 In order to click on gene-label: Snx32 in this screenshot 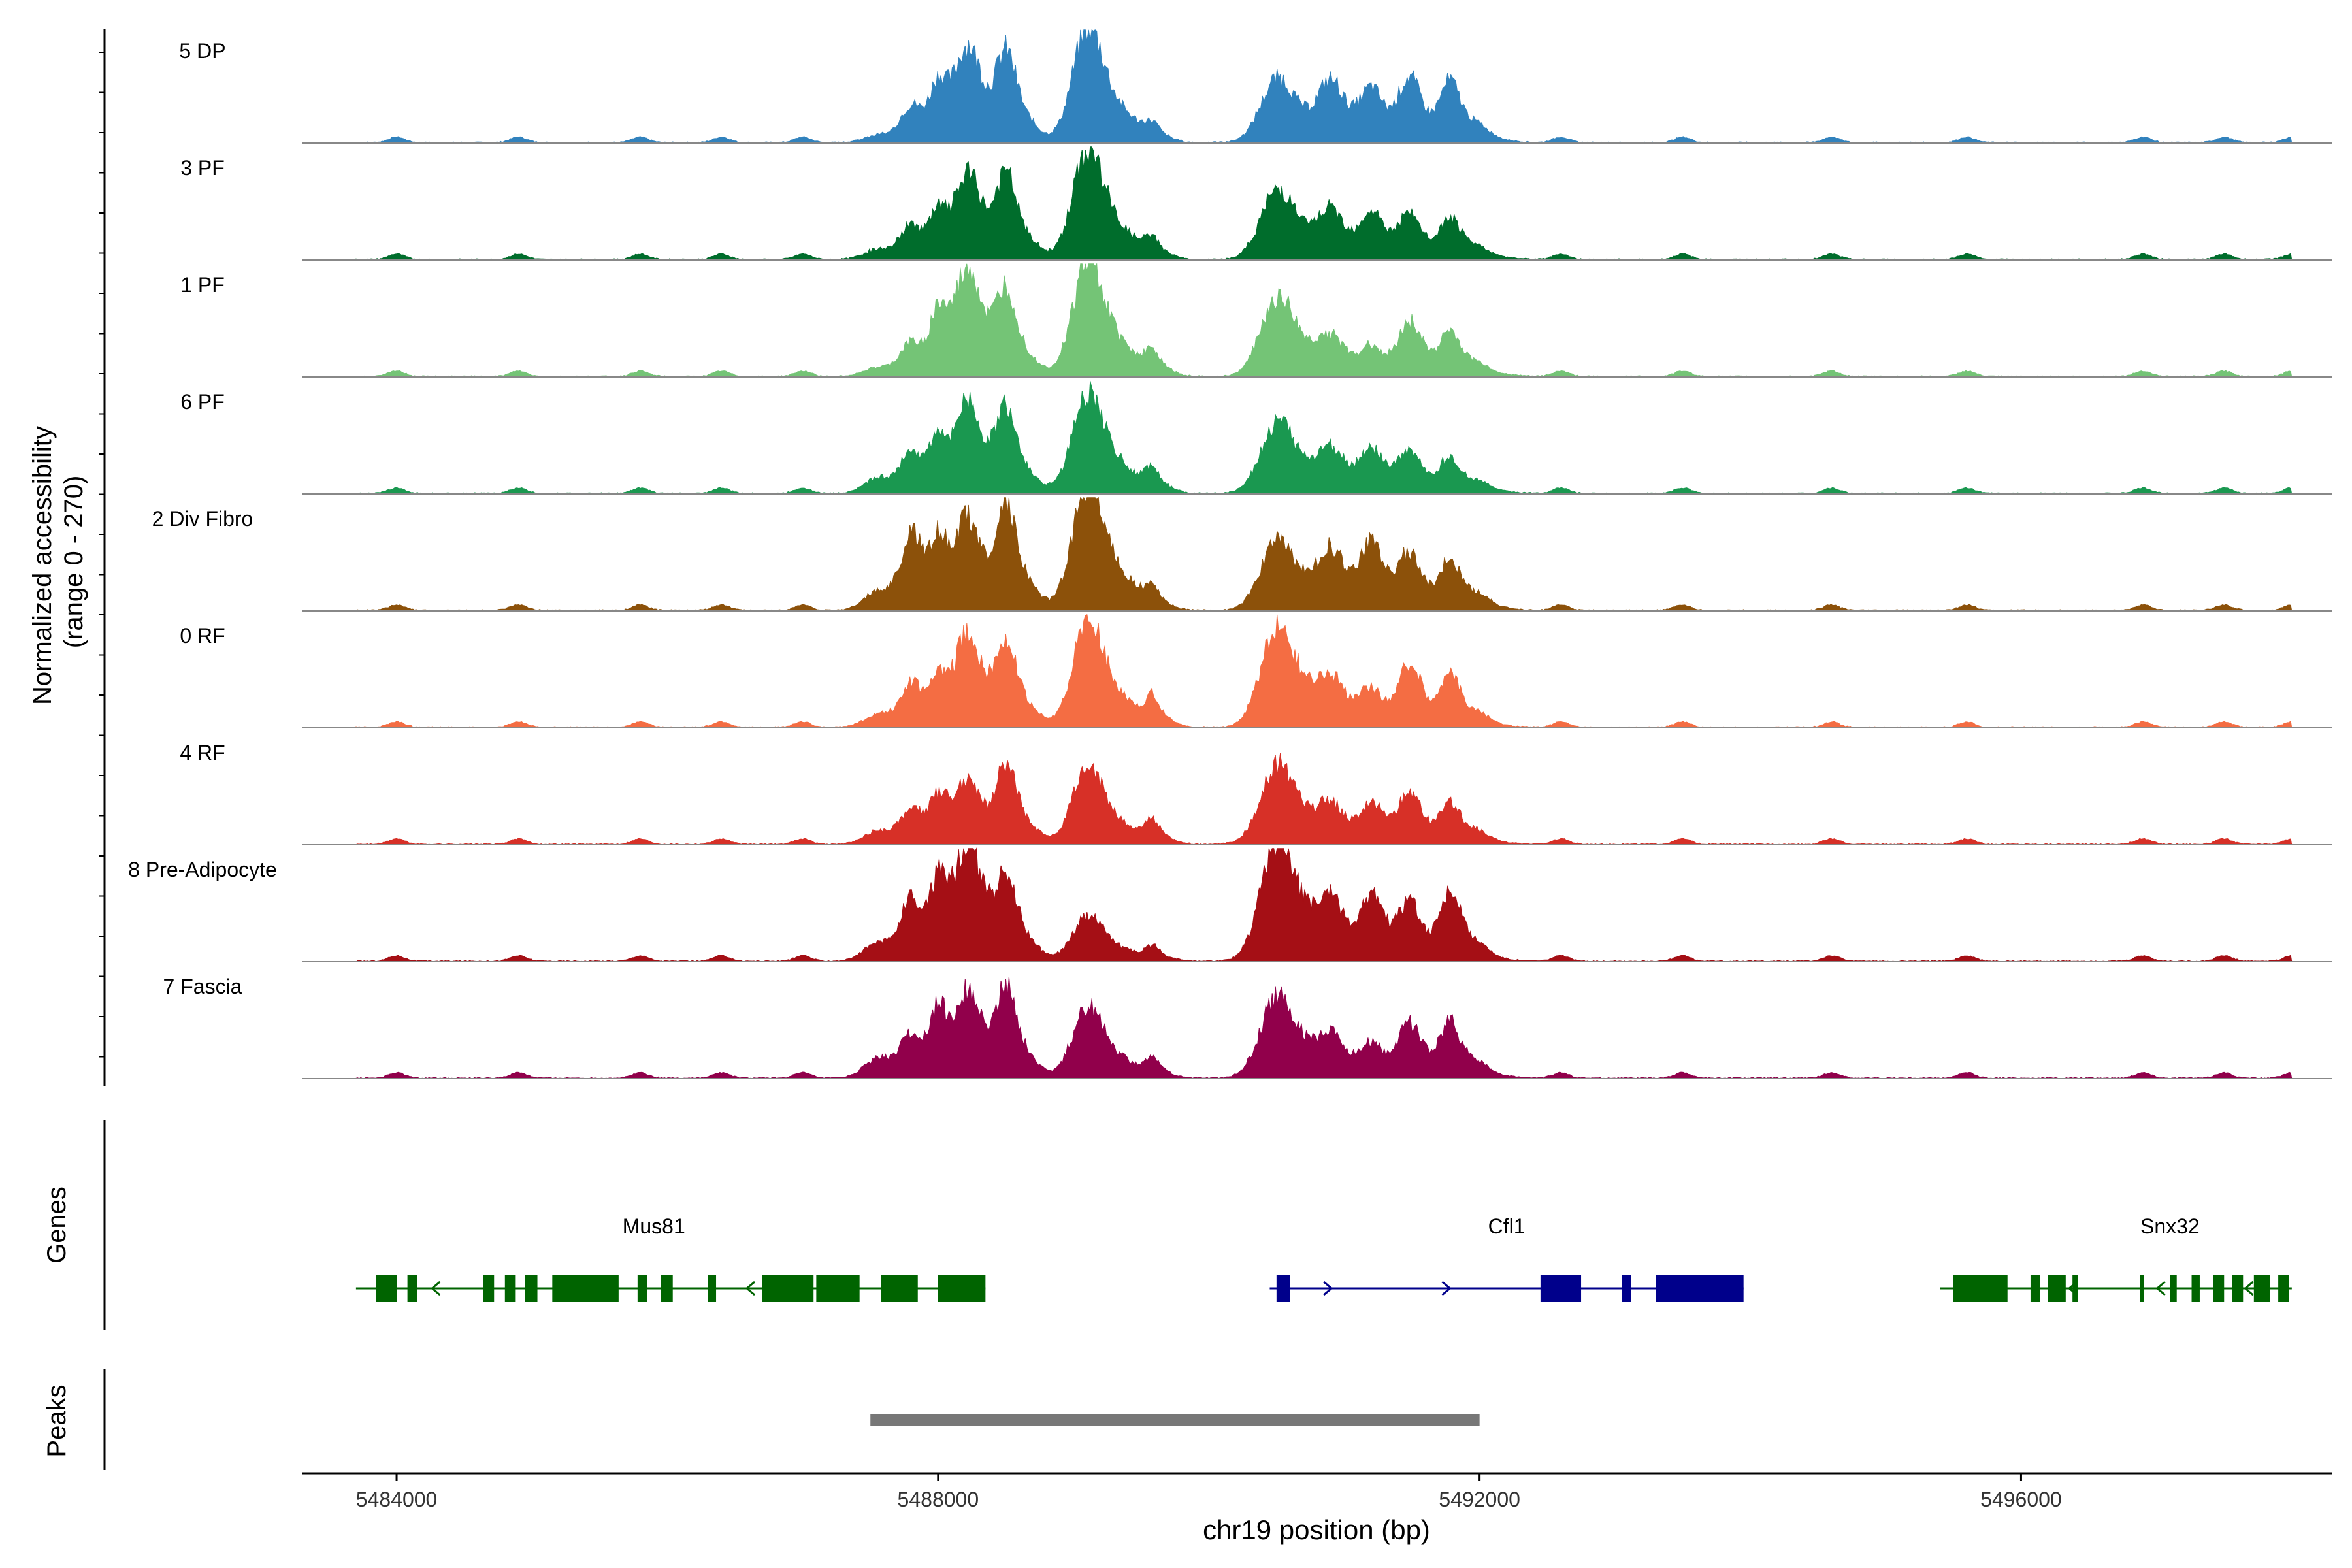, I will do `click(2170, 1226)`.